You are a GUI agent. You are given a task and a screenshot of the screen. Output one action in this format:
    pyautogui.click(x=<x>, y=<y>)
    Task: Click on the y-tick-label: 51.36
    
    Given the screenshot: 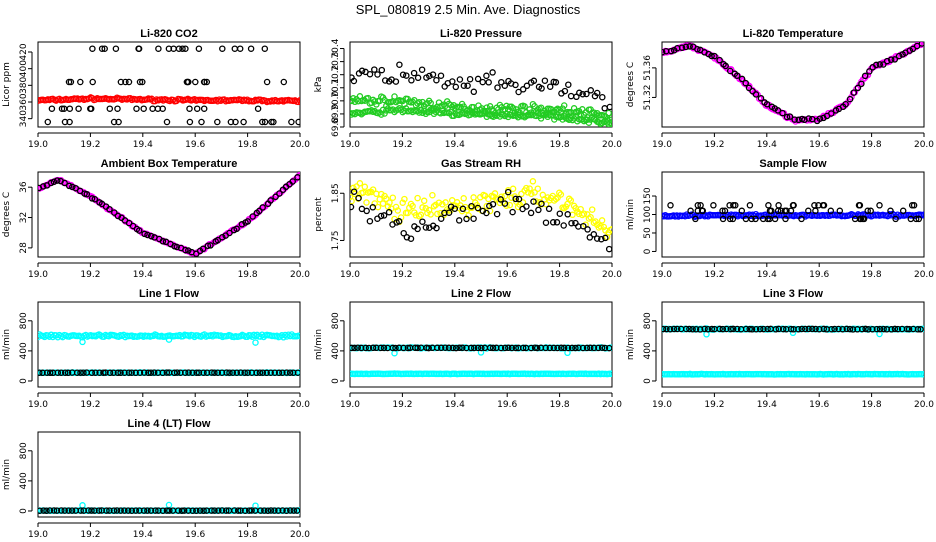 What is the action you would take?
    pyautogui.click(x=648, y=68)
    